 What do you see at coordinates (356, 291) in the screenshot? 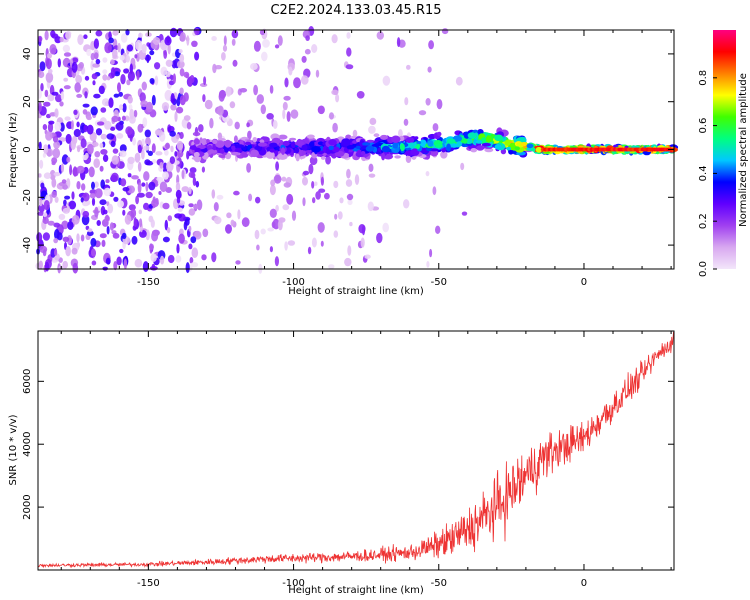
I see `spectrogram-x-axis-label: Height of straight line (km)` at bounding box center [356, 291].